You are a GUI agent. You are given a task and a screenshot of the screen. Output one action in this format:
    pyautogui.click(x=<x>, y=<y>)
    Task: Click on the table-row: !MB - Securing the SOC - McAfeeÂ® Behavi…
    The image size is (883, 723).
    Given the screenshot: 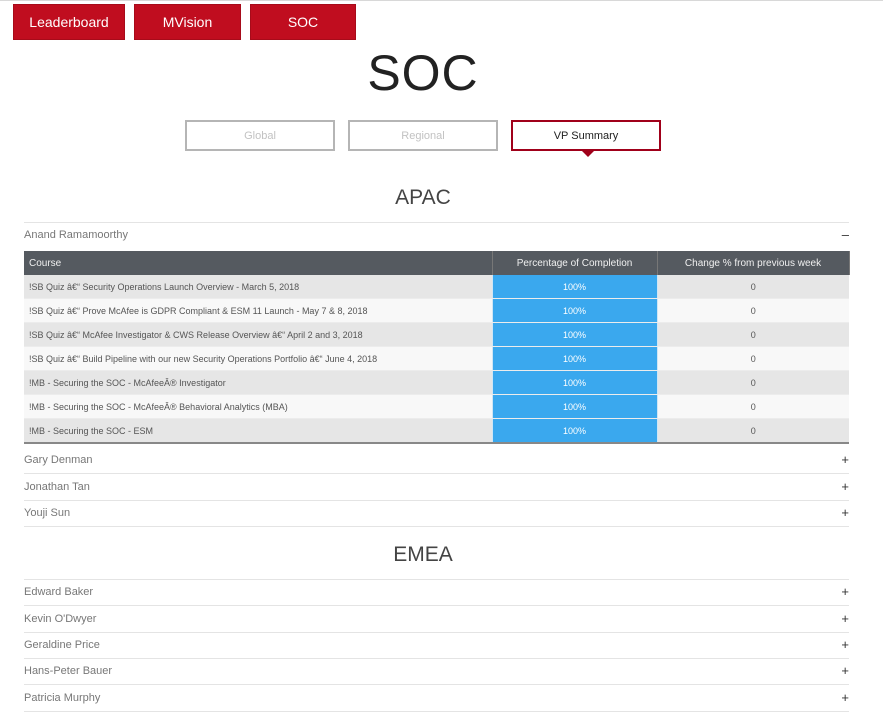 What is the action you would take?
    pyautogui.click(x=436, y=406)
    